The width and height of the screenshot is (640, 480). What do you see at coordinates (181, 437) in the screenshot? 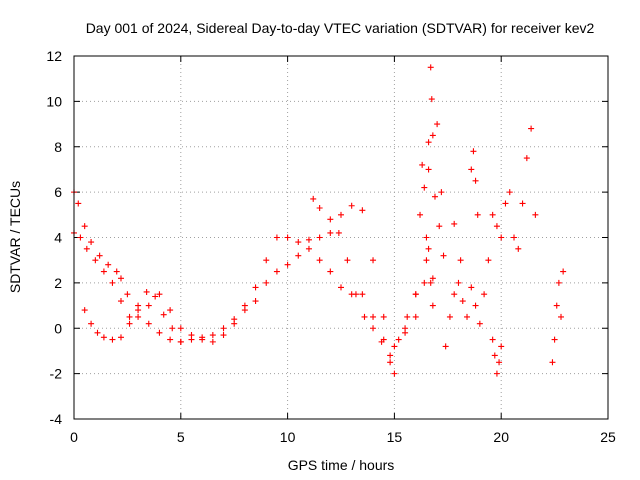
I see `x-tick-label: 5` at bounding box center [181, 437].